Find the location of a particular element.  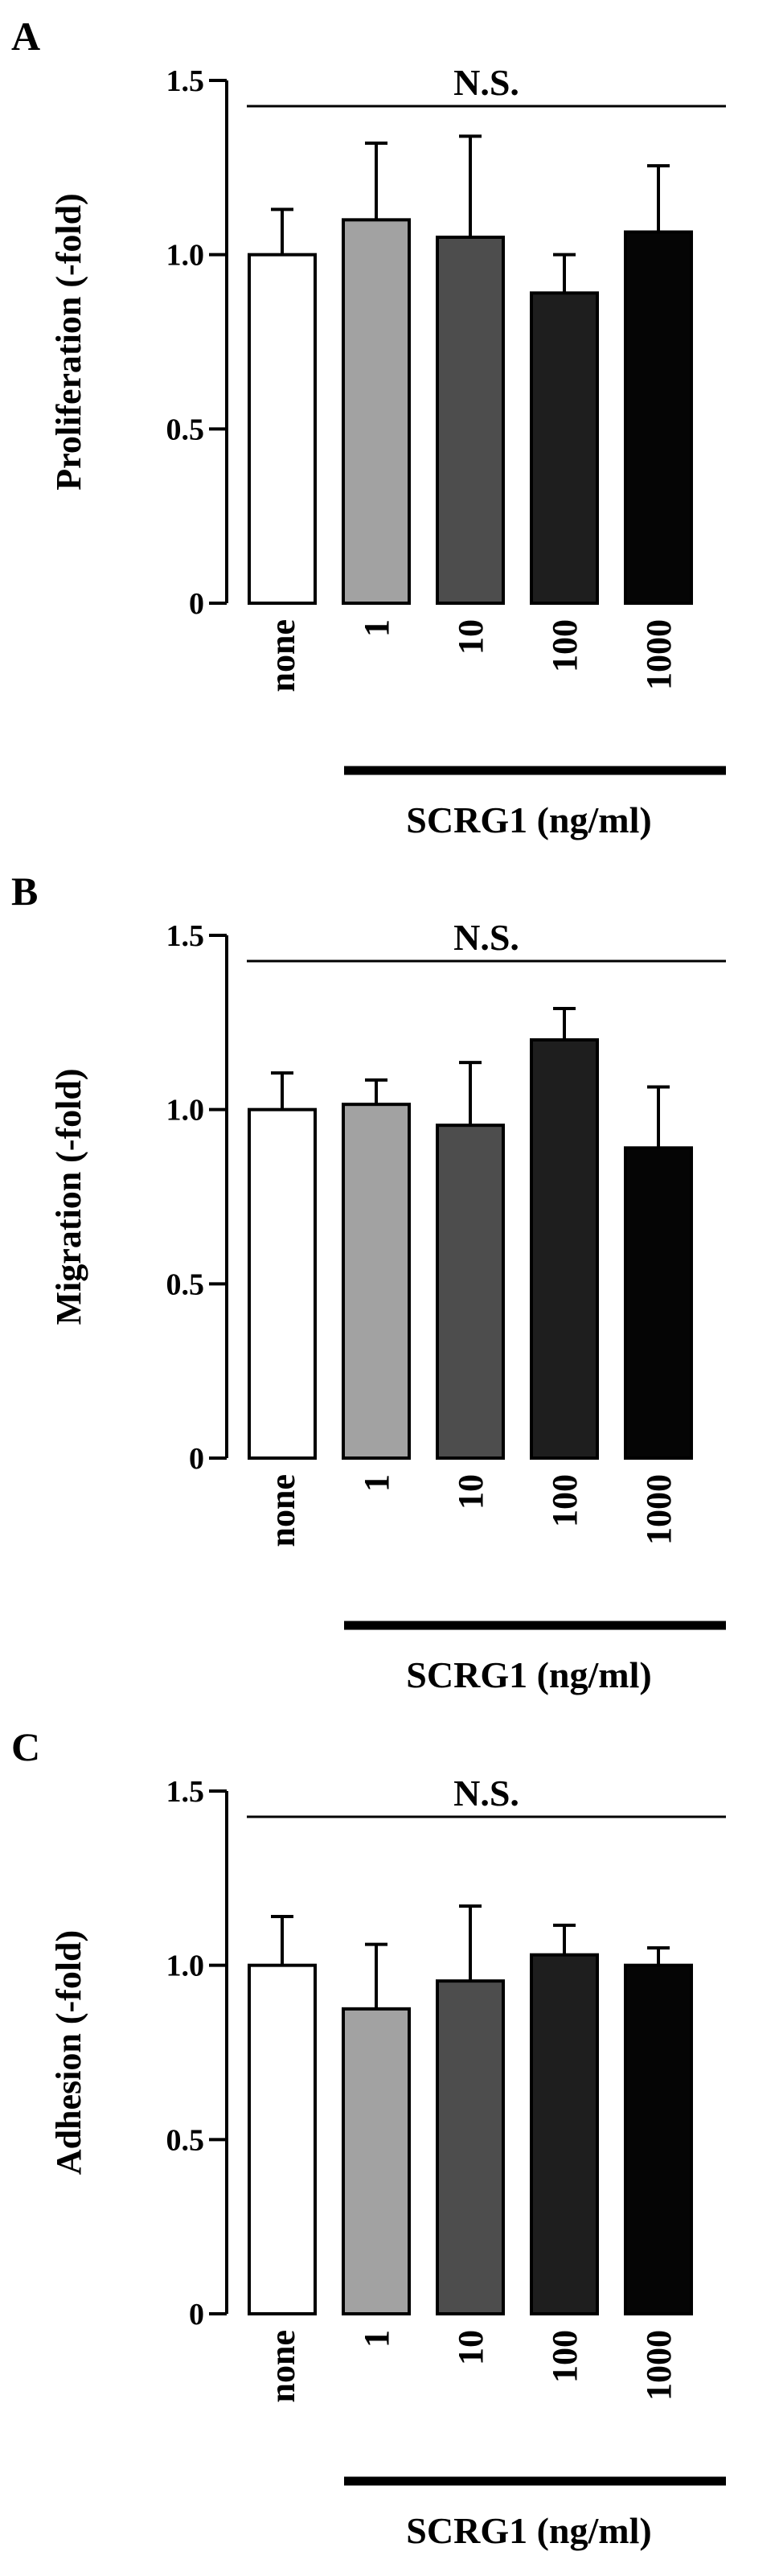

y-axis-label: Proliferation (-fold) is located at coordinates (68, 341).